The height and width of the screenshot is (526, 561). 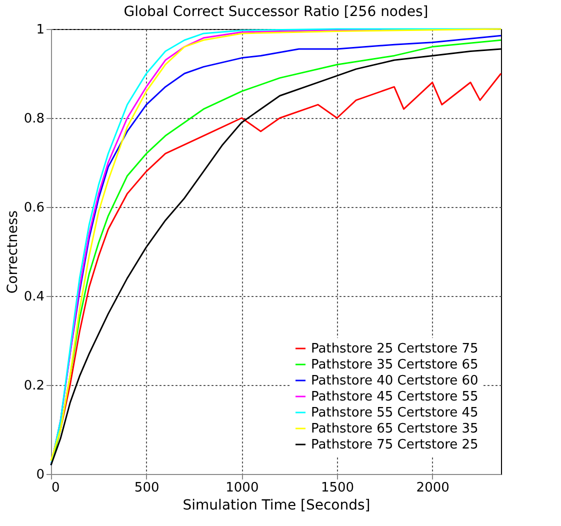 I want to click on x-axis-title: Simulation Time [Seconds], so click(x=276, y=506).